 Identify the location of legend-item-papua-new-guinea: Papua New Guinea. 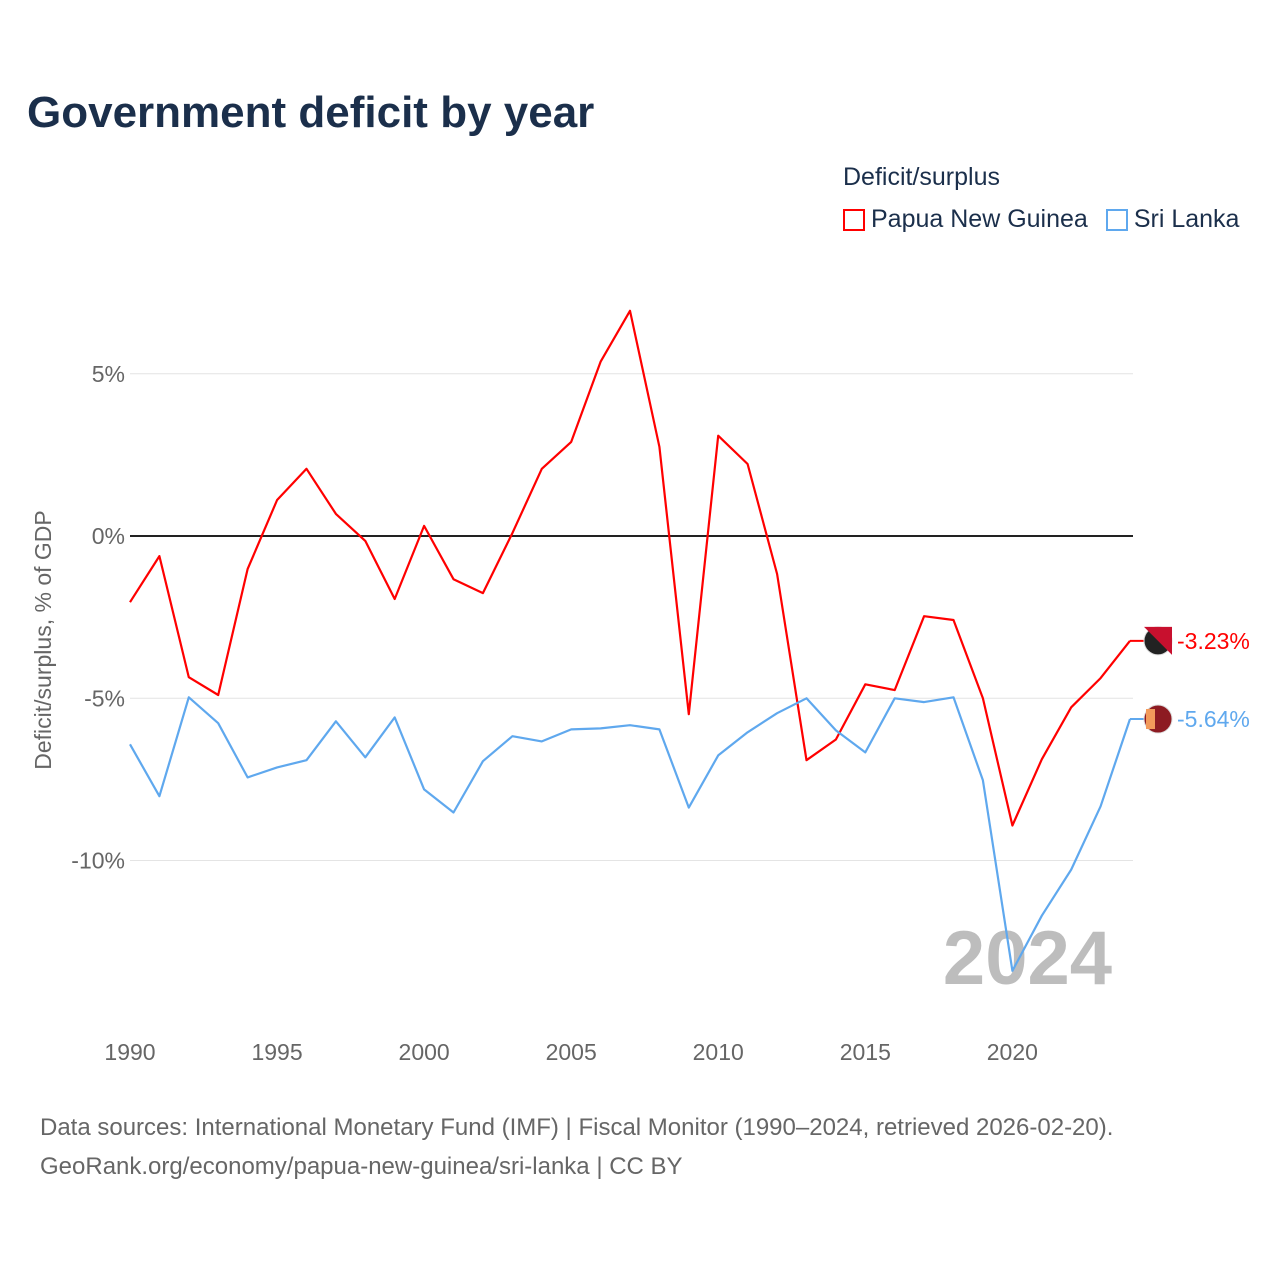
(965, 219).